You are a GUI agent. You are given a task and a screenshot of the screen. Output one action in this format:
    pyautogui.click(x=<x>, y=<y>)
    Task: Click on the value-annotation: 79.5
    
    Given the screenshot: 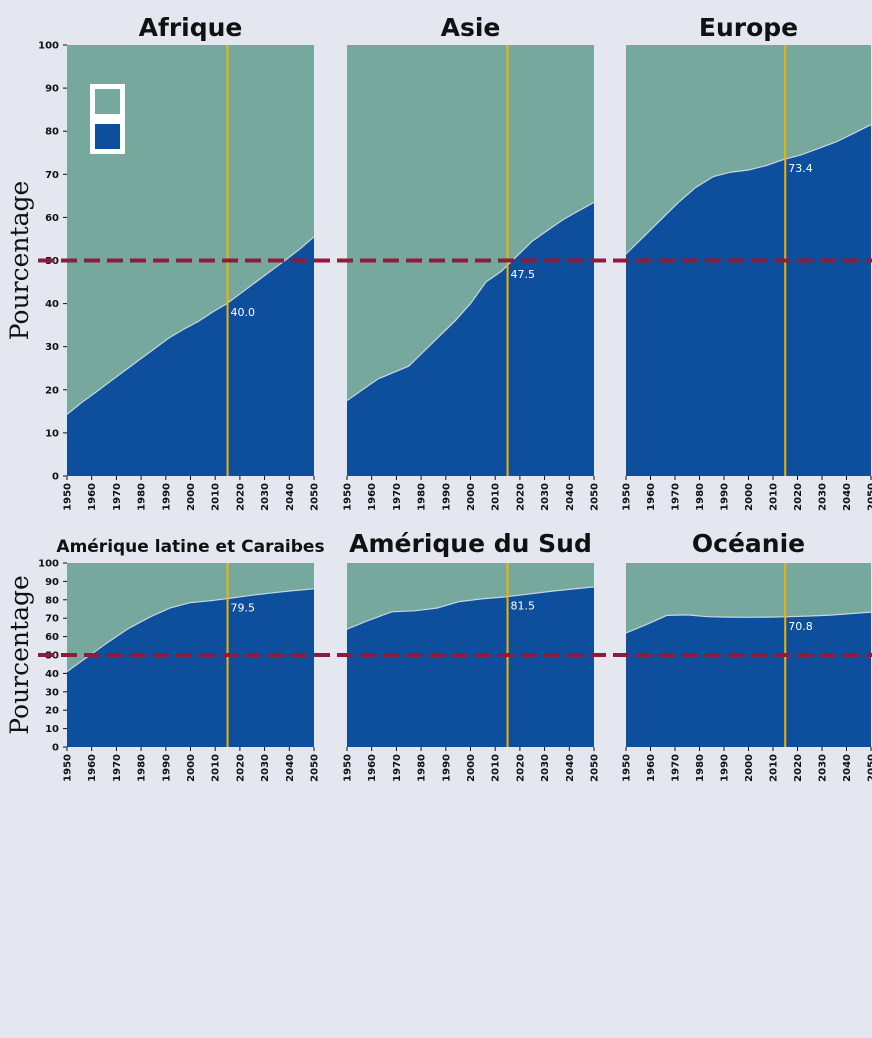 What is the action you would take?
    pyautogui.click(x=243, y=608)
    